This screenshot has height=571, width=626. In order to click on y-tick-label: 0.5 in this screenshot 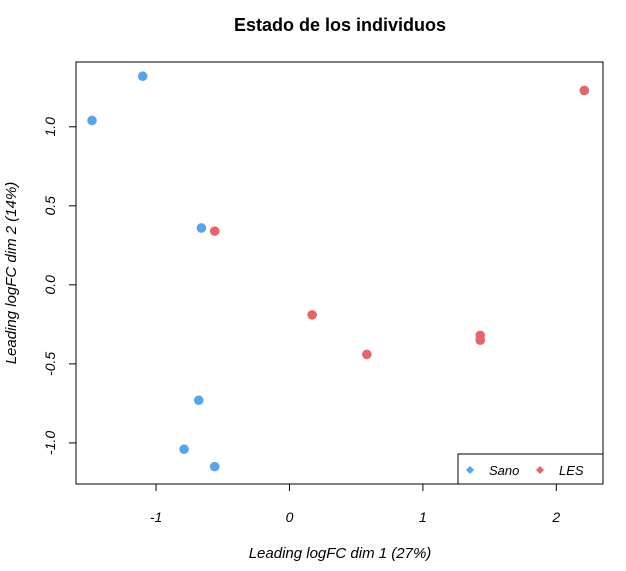, I will do `click(50, 206)`.